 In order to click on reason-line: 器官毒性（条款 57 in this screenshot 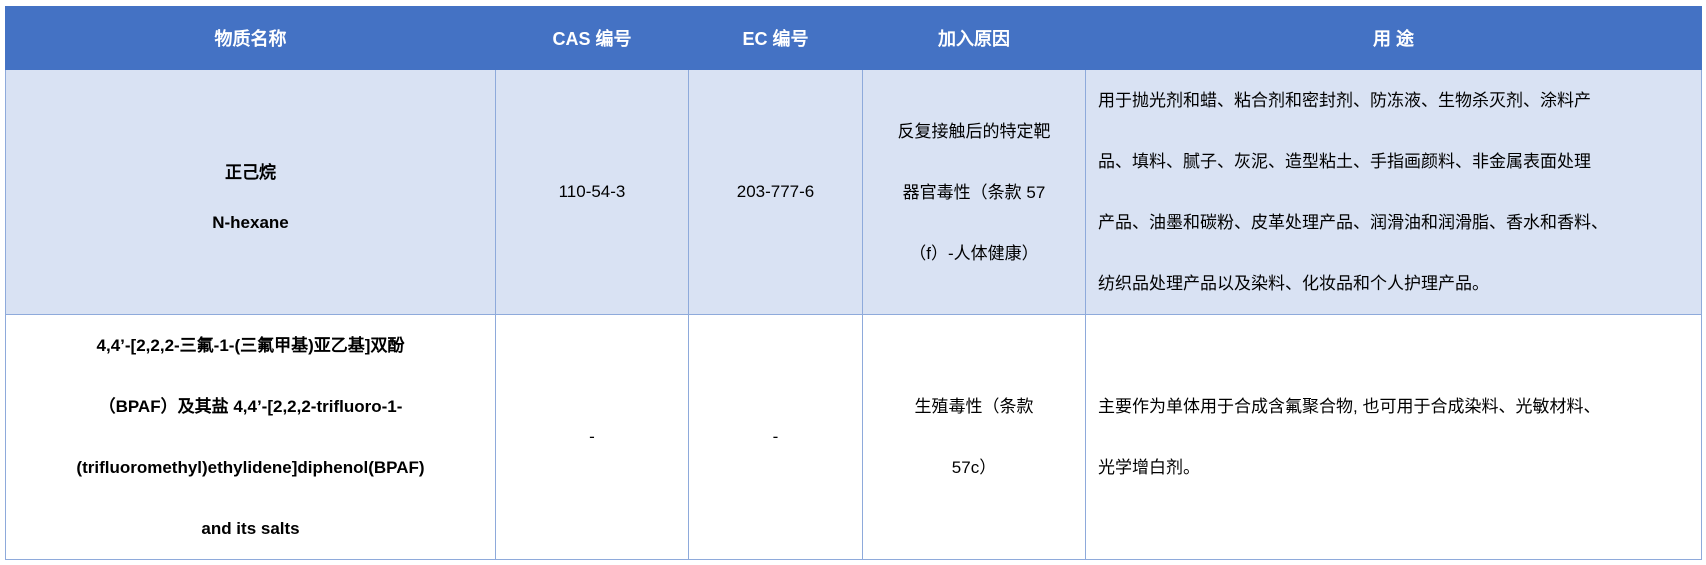, I will do `click(974, 192)`.